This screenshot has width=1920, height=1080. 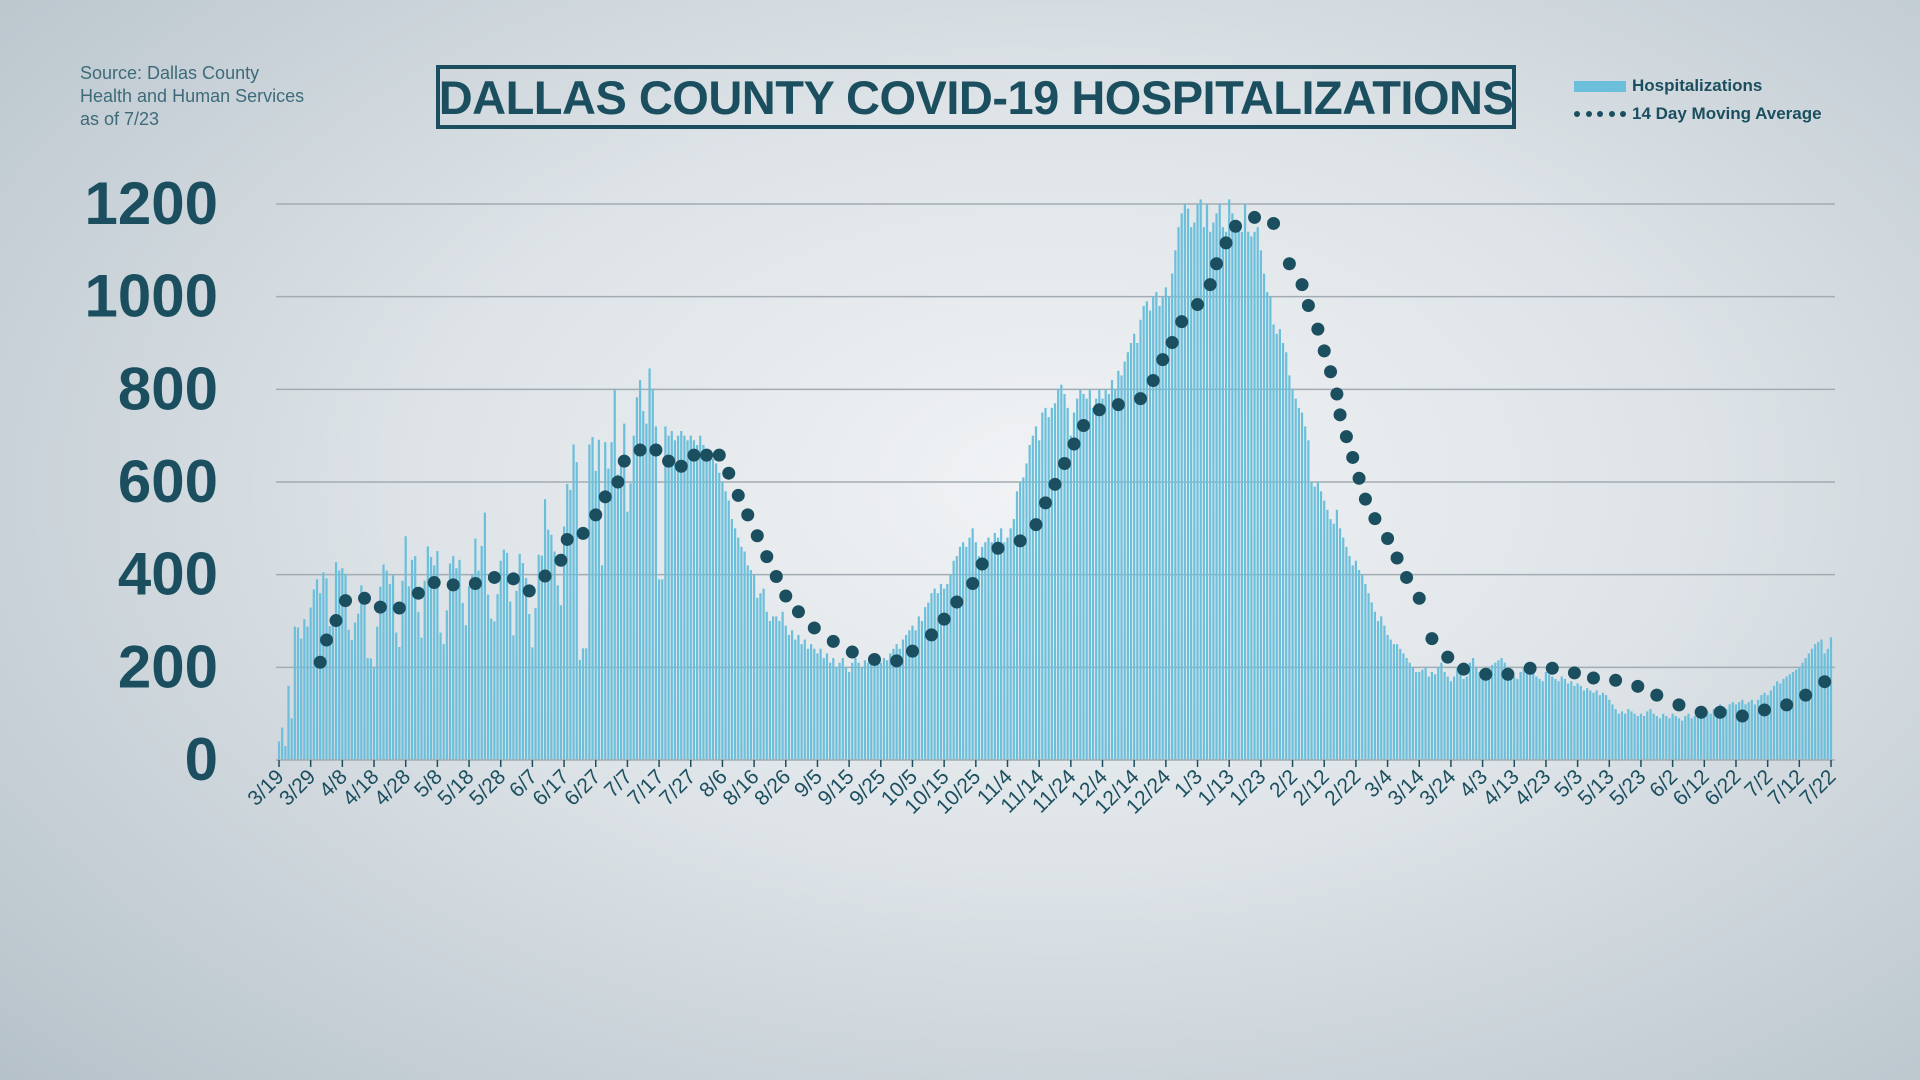 What do you see at coordinates (201, 759) in the screenshot?
I see `y-tick-label: 0` at bounding box center [201, 759].